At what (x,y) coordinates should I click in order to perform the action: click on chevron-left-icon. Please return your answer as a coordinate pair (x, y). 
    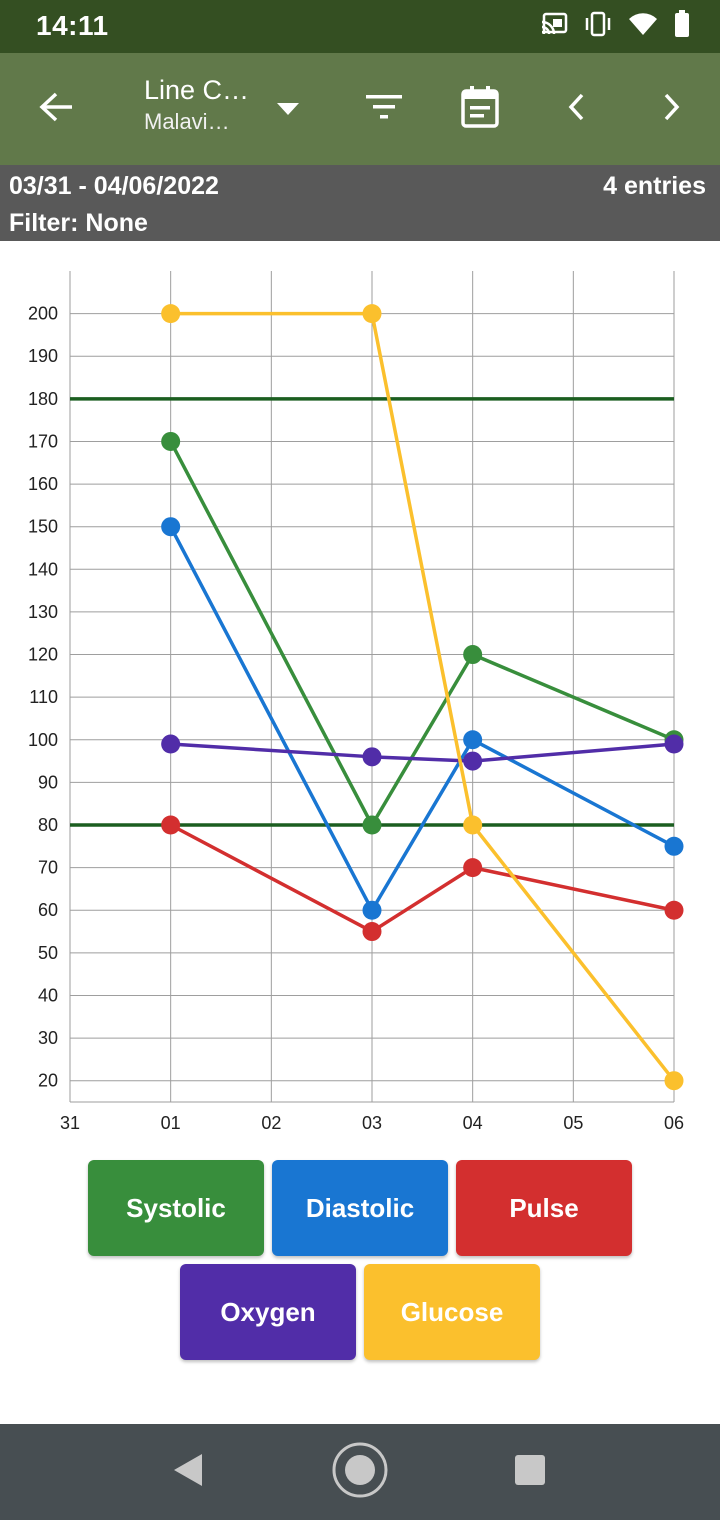
    Looking at the image, I should click on (576, 109).